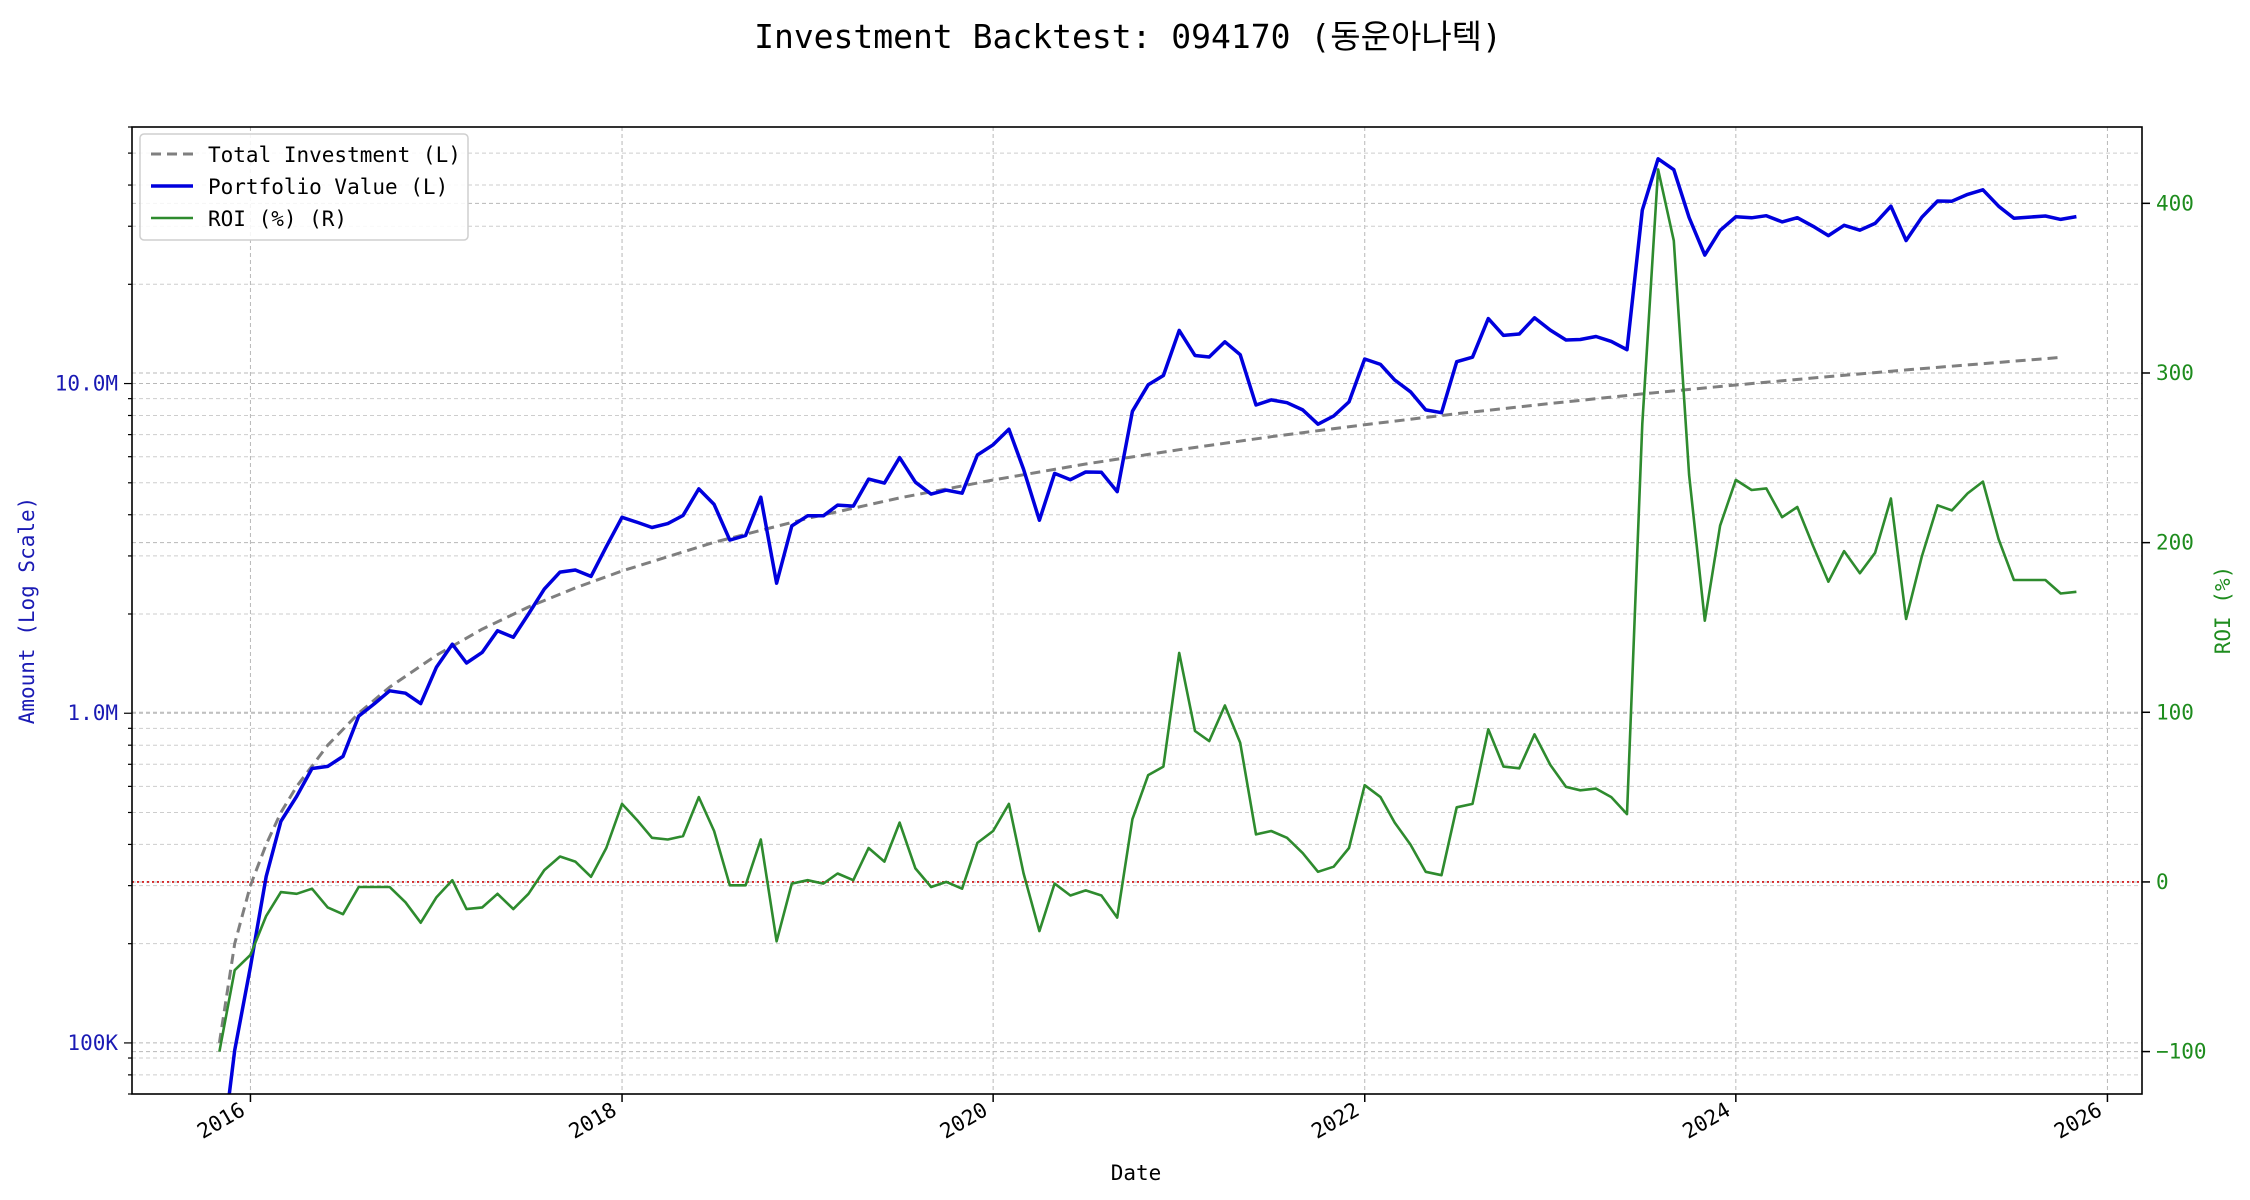 The image size is (2250, 1200). Describe the element at coordinates (1136, 1173) in the screenshot. I see `x-axis-label: Date` at that location.